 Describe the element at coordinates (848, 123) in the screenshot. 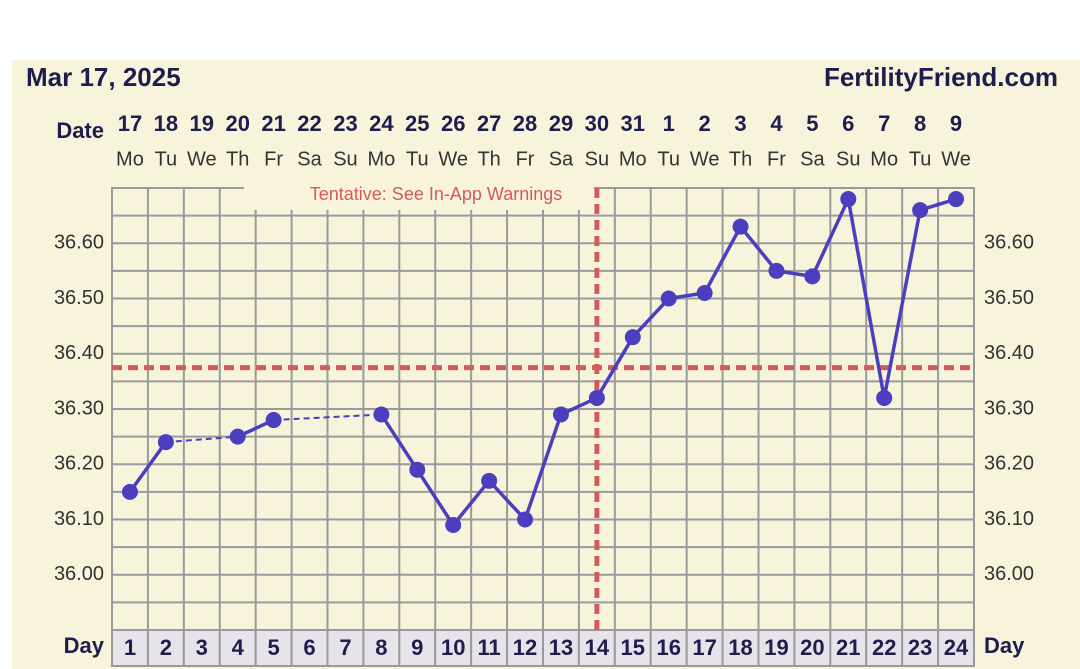

I see `date-label: 6` at that location.